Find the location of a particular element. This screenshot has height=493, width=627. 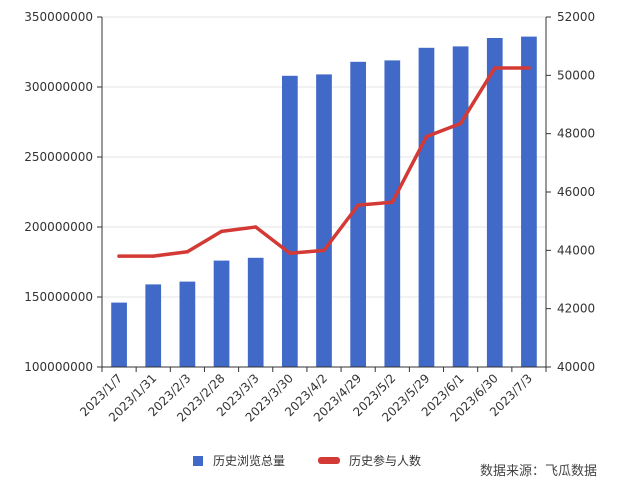

right-axis-ticks: 40000 42000 44000 46000 48000 50000 52000 is located at coordinates (570, 192).